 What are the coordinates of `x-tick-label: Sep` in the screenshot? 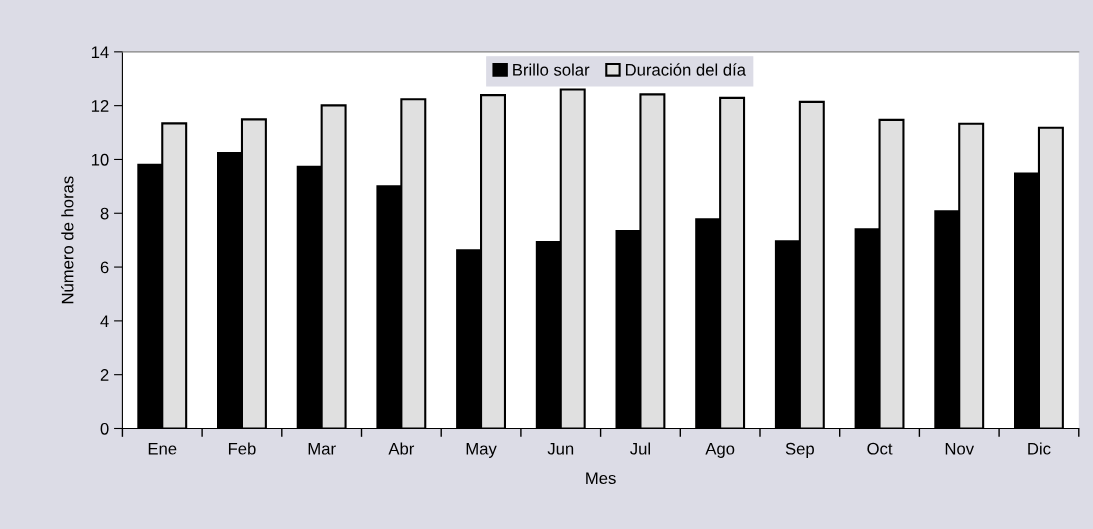 It's located at (799, 450).